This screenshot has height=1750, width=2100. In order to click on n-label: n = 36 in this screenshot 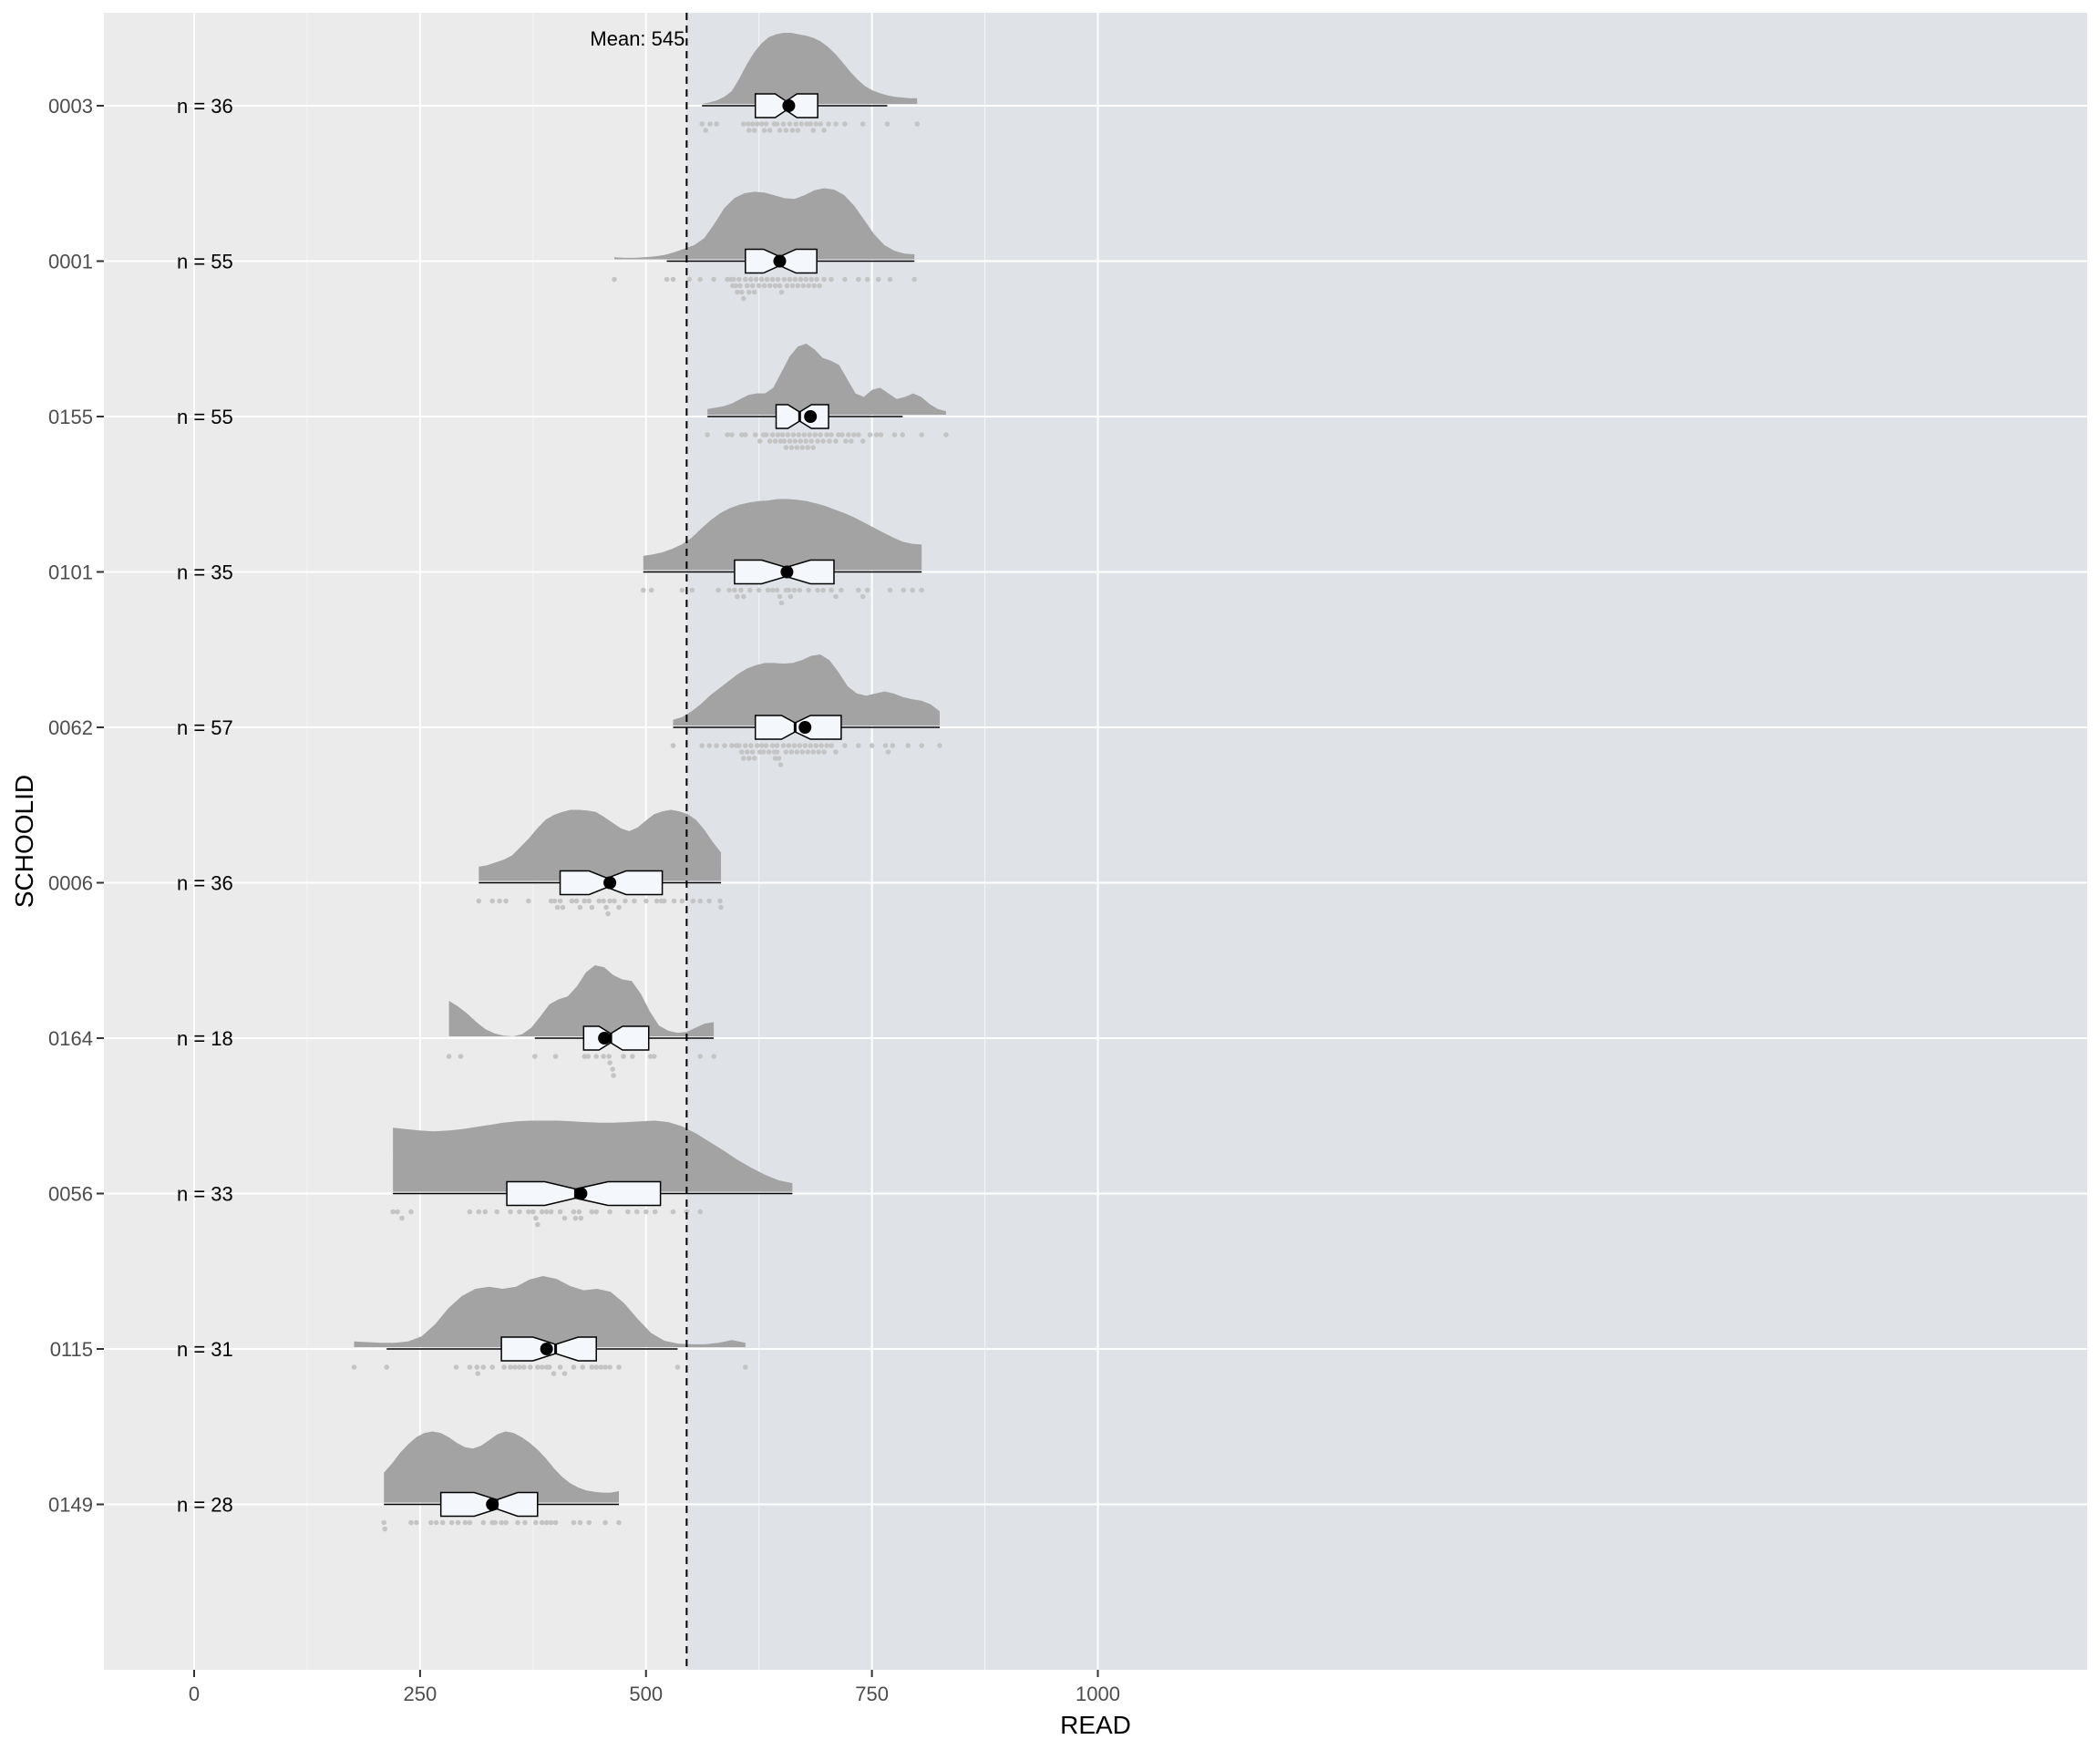, I will do `click(205, 883)`.